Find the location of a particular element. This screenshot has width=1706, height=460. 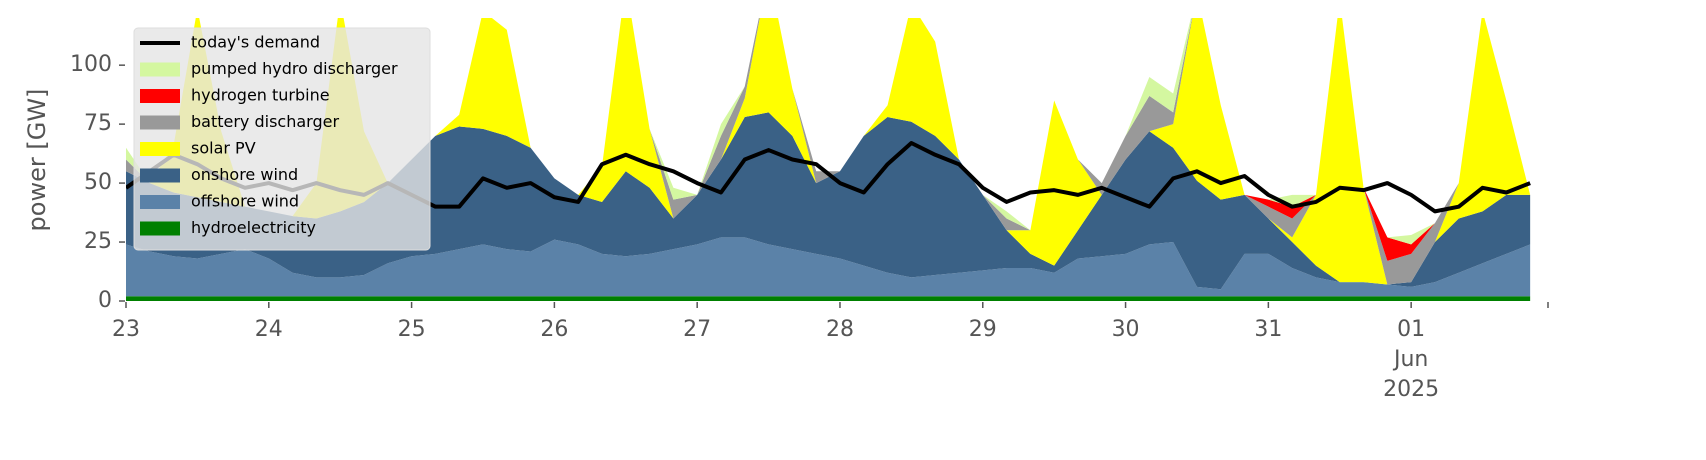

y-tick-label: 75 is located at coordinates (98, 123).